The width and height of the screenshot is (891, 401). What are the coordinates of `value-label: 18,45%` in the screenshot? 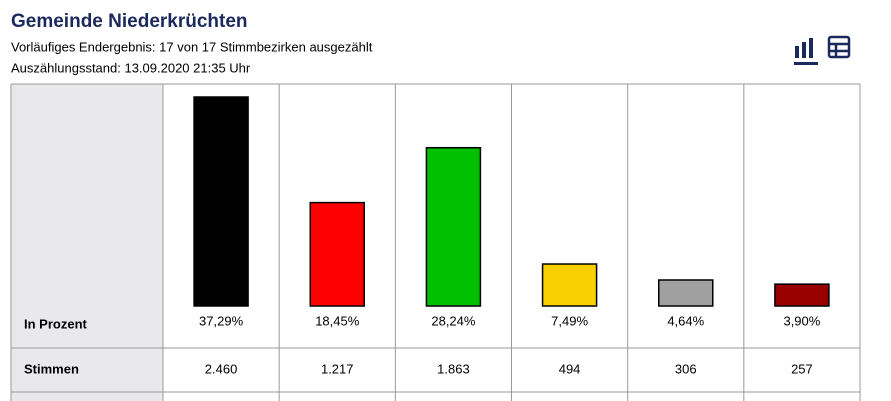 It's located at (337, 320).